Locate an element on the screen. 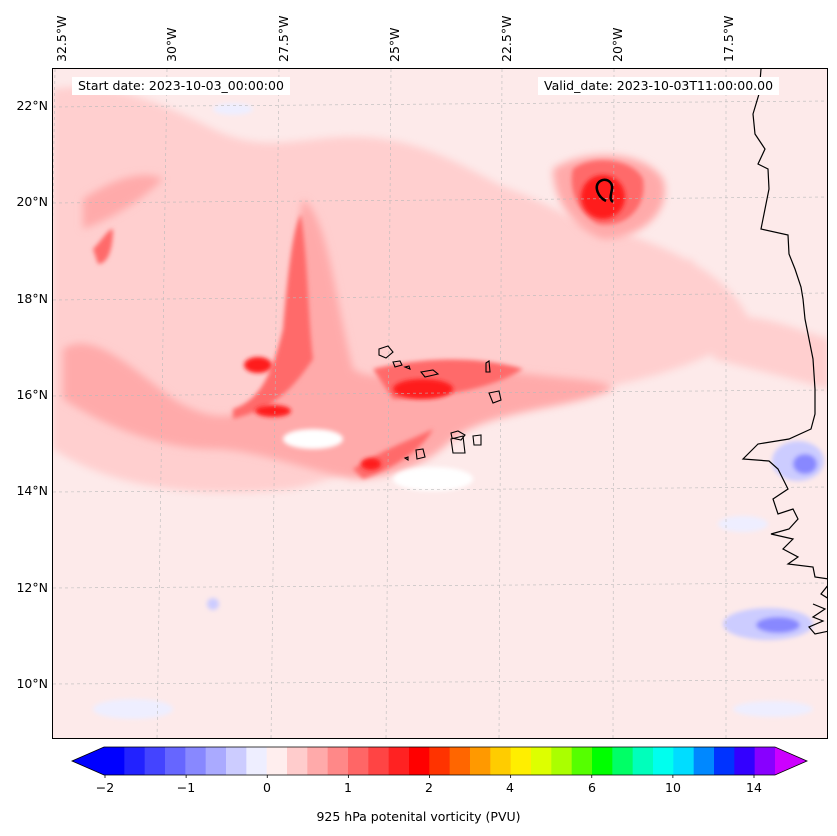 Image resolution: width=837 pixels, height=836 pixels. colorbar-tick-label: 2 is located at coordinates (429, 787).